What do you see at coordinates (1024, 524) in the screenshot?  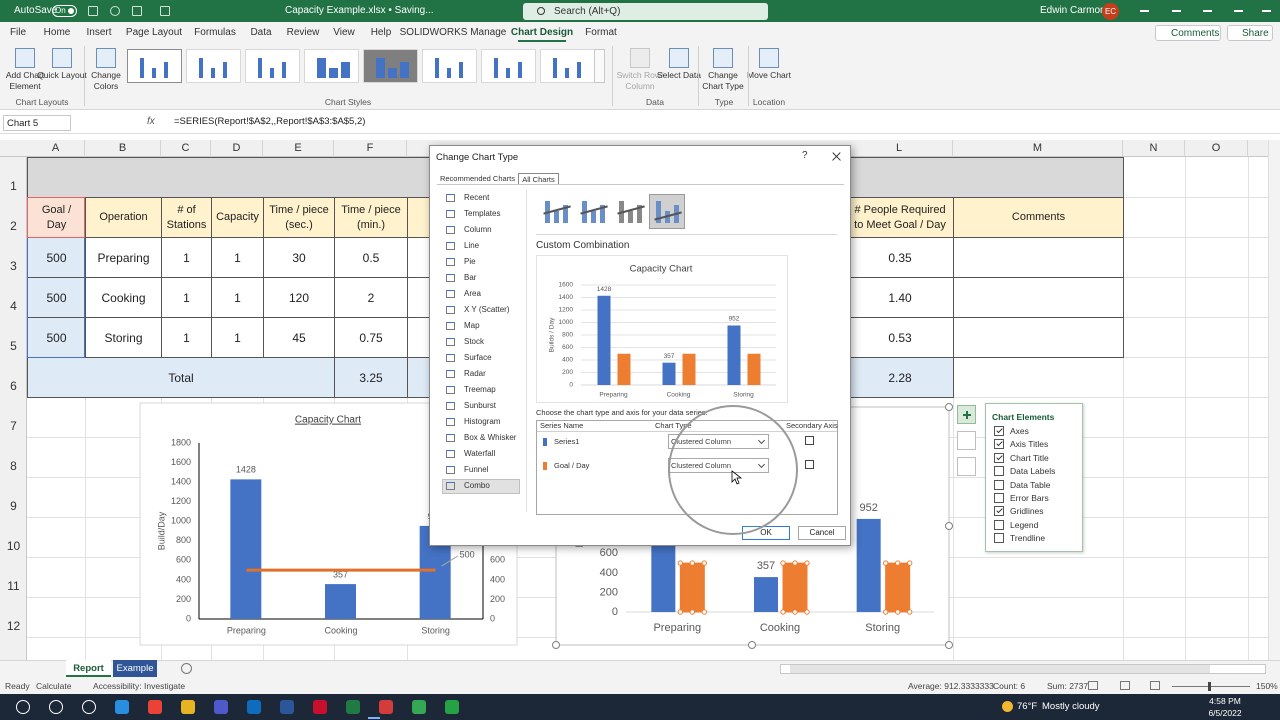 I see `element-label: Legend` at bounding box center [1024, 524].